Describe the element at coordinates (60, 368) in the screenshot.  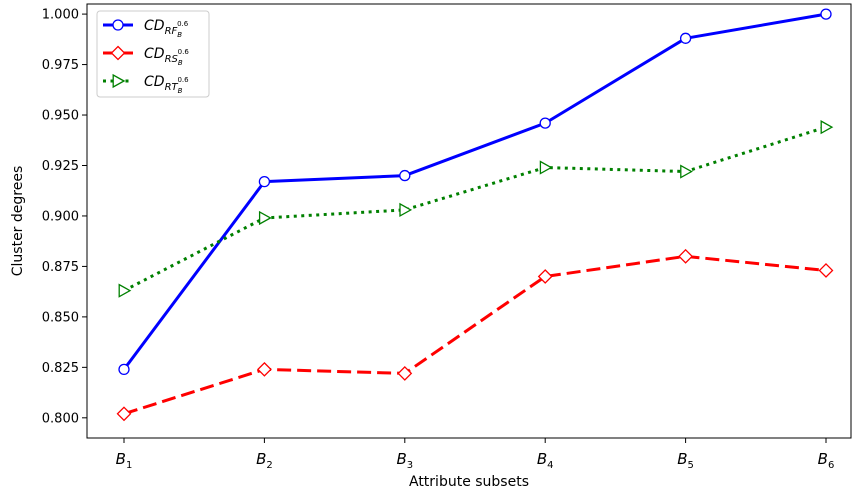
I see `y-tick-label: 0.825` at that location.